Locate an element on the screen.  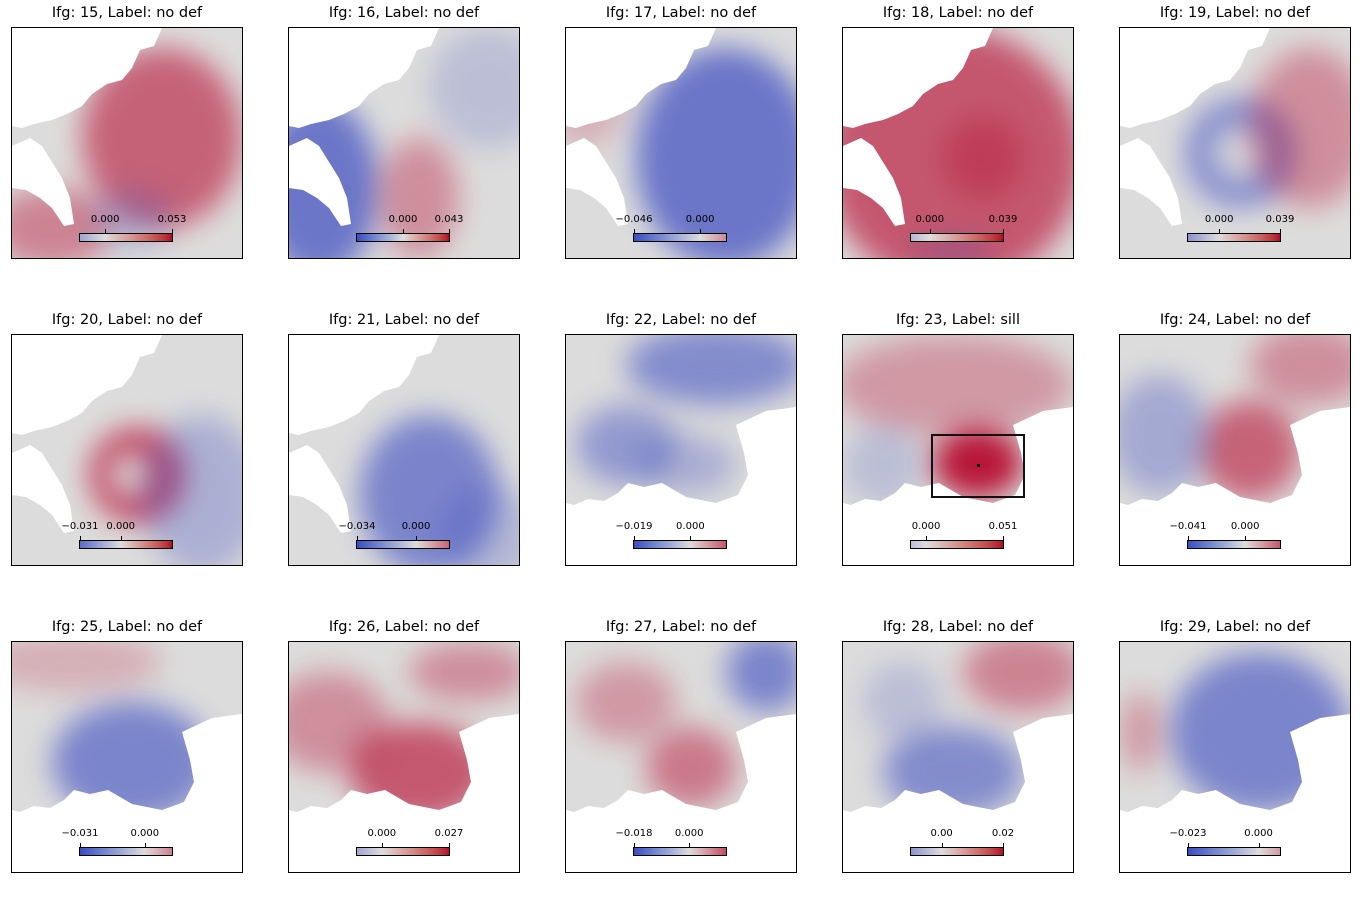
interferogram-panel: Ifg: 25, Label: no def −0.031 0.000 is located at coordinates (127, 759).